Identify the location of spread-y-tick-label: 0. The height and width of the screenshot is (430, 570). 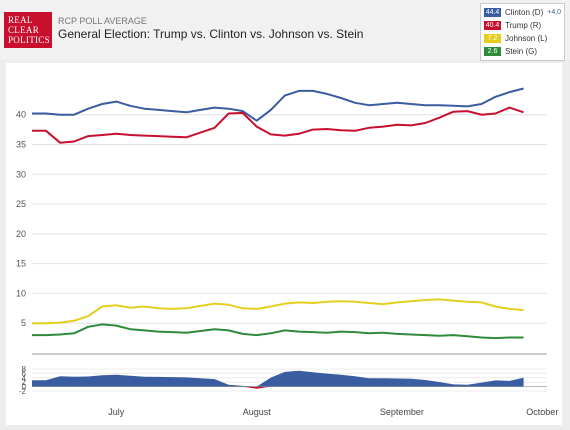
(24, 387).